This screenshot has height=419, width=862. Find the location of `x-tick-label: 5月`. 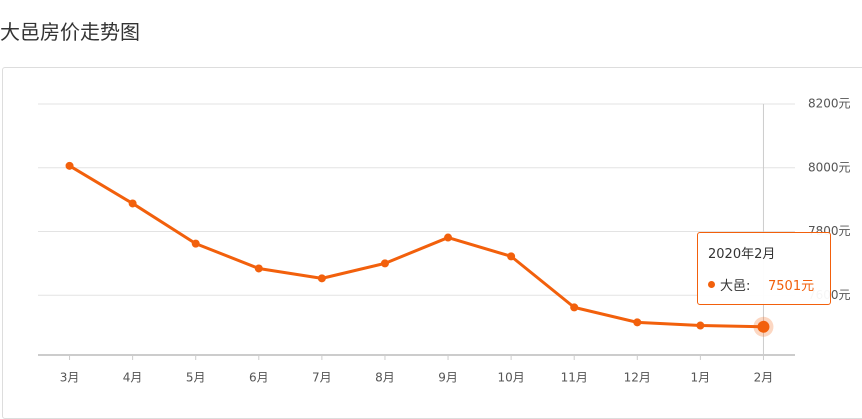

x-tick-label: 5月 is located at coordinates (196, 378).